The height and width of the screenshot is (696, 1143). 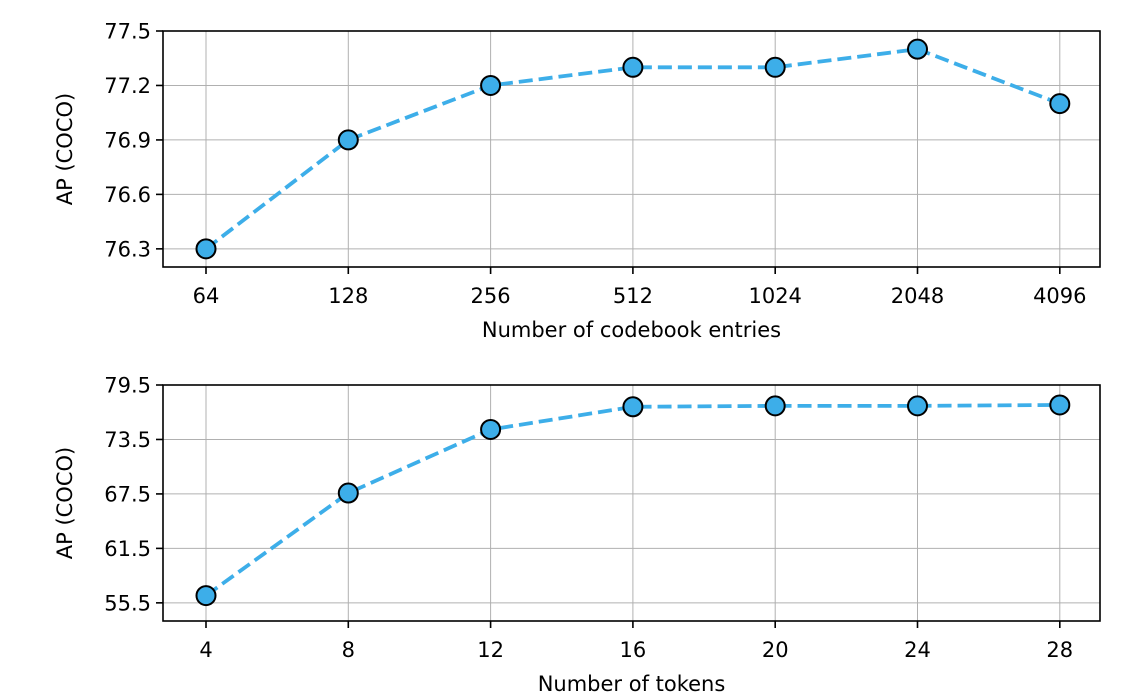 What do you see at coordinates (127, 32) in the screenshot?
I see `y-tick-label: 77.5` at bounding box center [127, 32].